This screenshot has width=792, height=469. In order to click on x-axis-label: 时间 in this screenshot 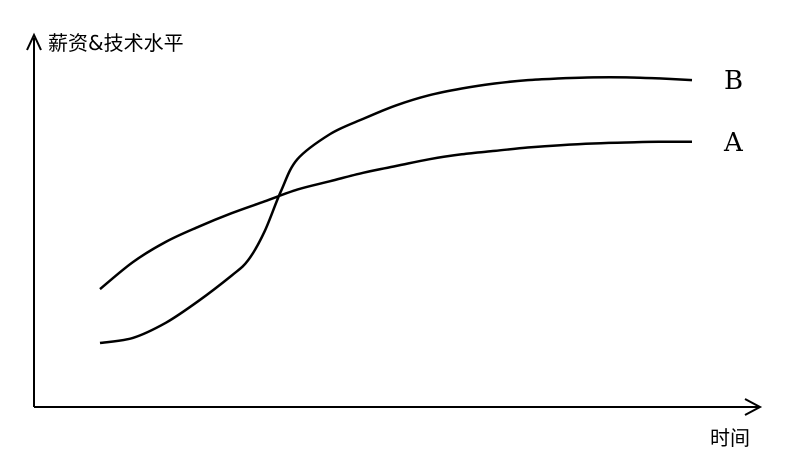, I will do `click(730, 438)`.